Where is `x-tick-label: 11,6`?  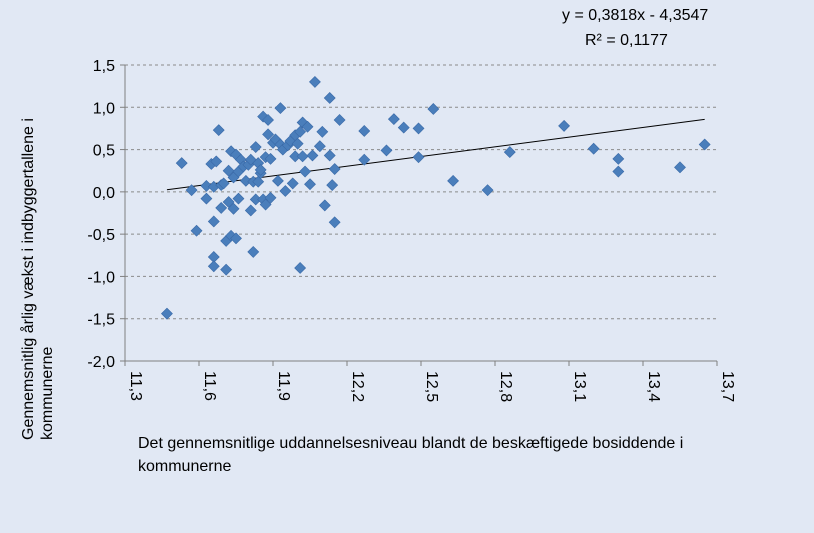
x-tick-label: 11,6 is located at coordinates (209, 386).